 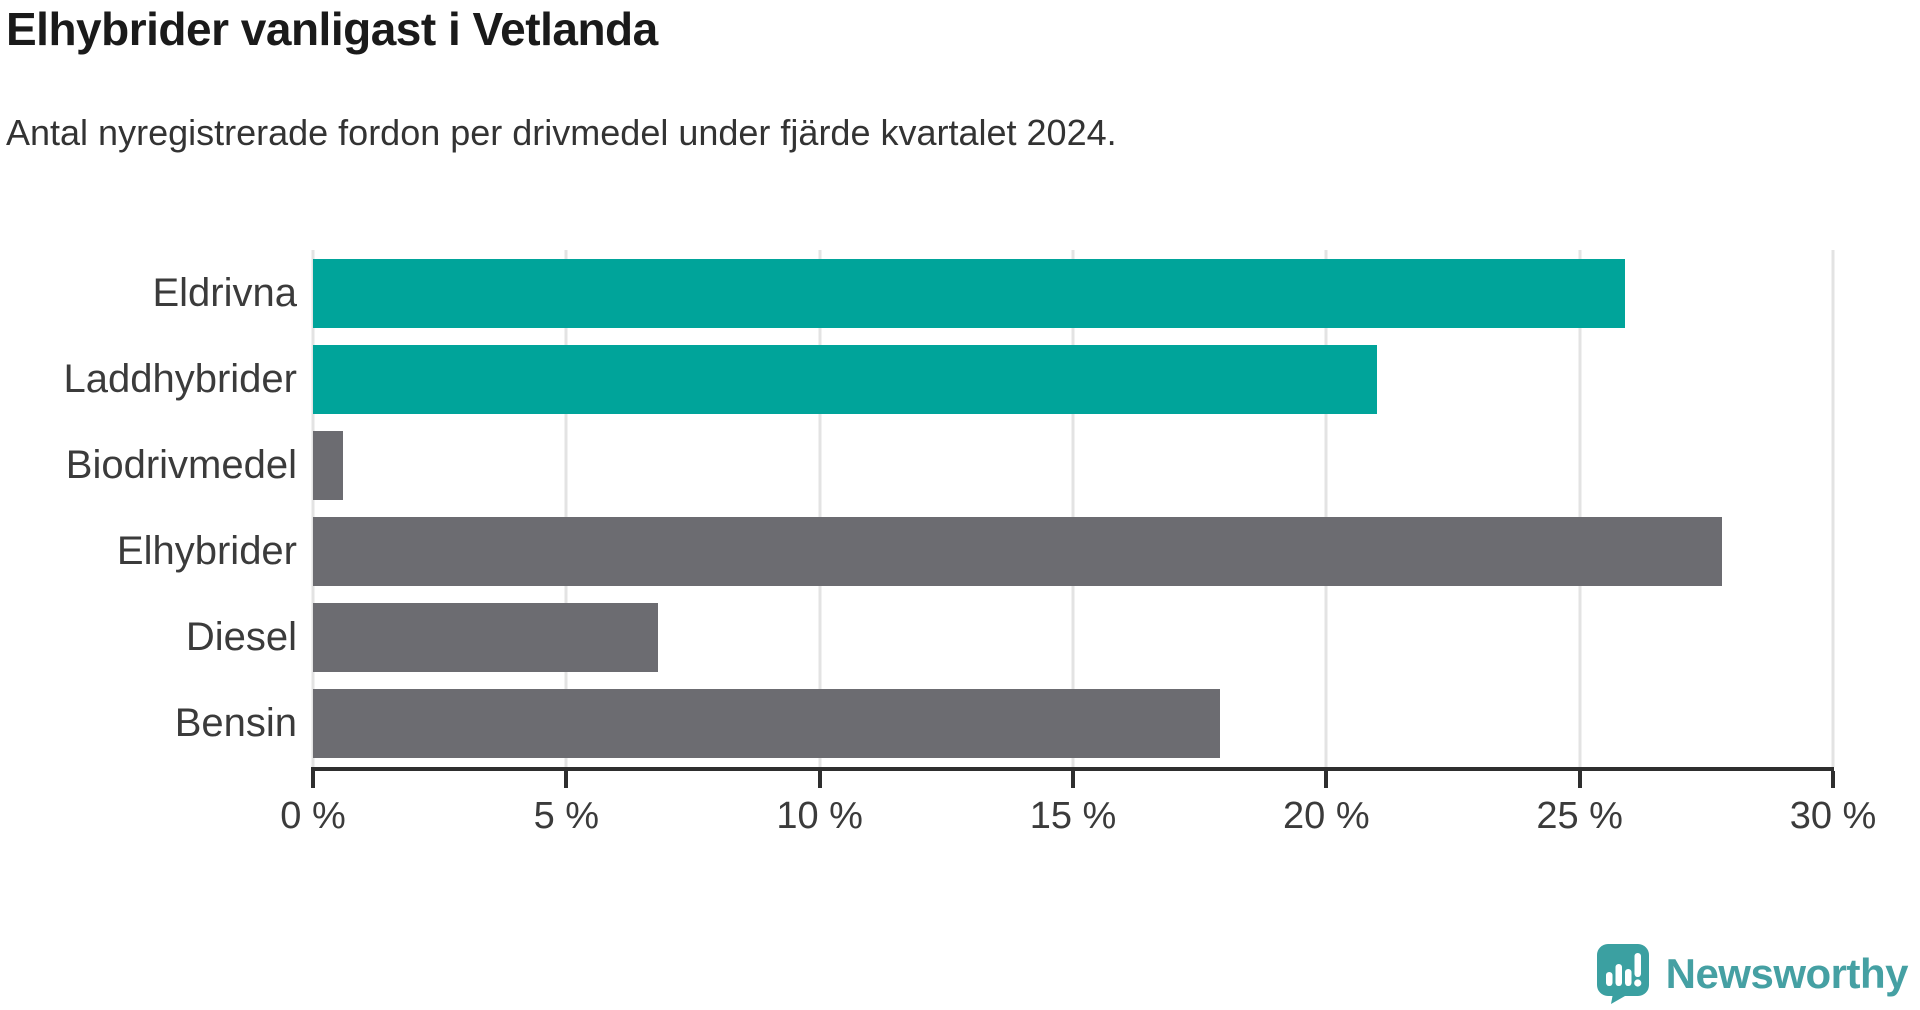 What do you see at coordinates (241, 637) in the screenshot?
I see `category-label-diesel: Diesel` at bounding box center [241, 637].